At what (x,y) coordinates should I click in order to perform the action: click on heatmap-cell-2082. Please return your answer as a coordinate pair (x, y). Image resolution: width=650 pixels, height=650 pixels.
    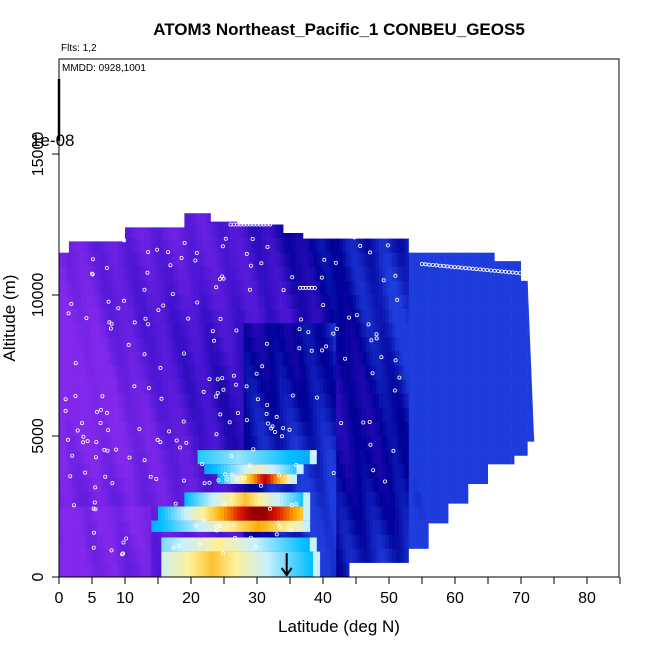
    Looking at the image, I should click on (315, 245).